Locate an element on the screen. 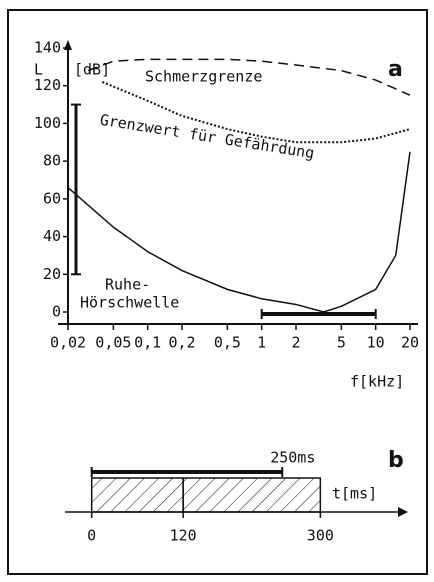 The height and width of the screenshot is (582, 434). y-tick-label: 120 is located at coordinates (47, 85).